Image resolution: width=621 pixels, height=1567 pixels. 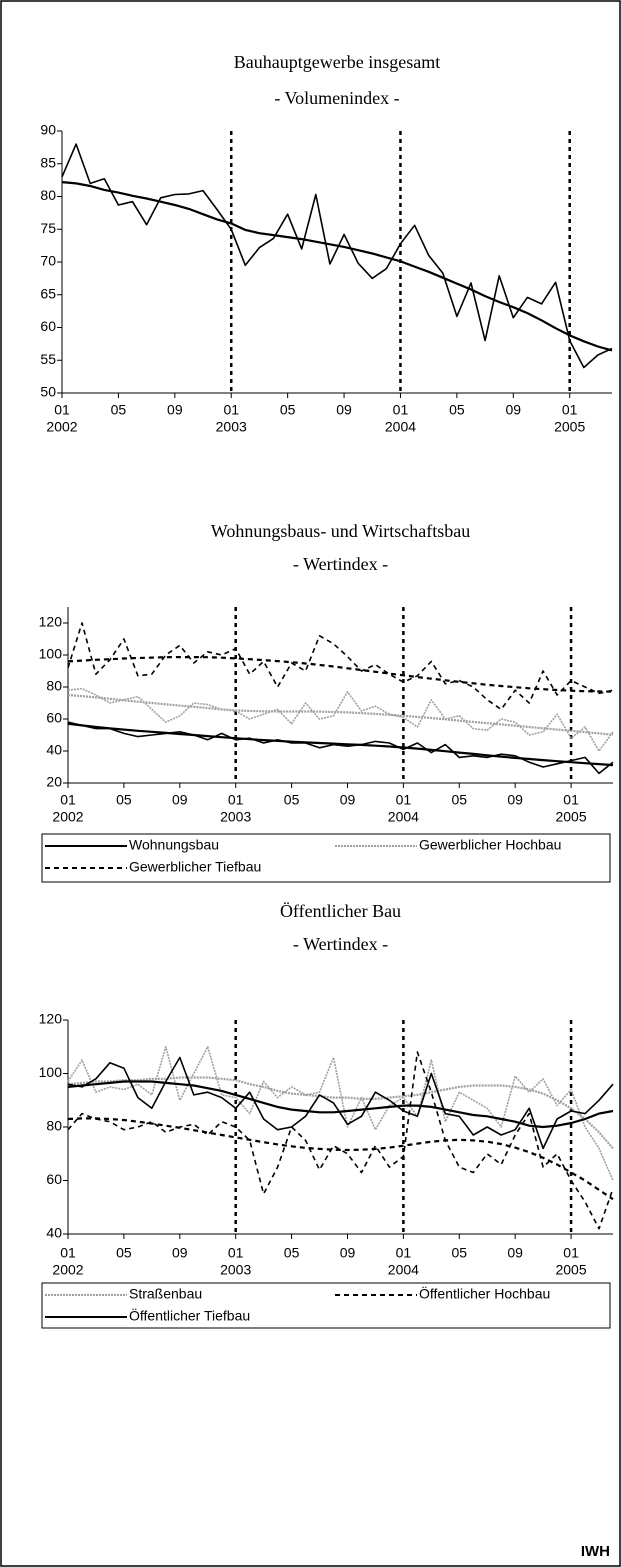 I want to click on chart-title: Bauhauptgewerbe insgesamt, so click(x=337, y=62).